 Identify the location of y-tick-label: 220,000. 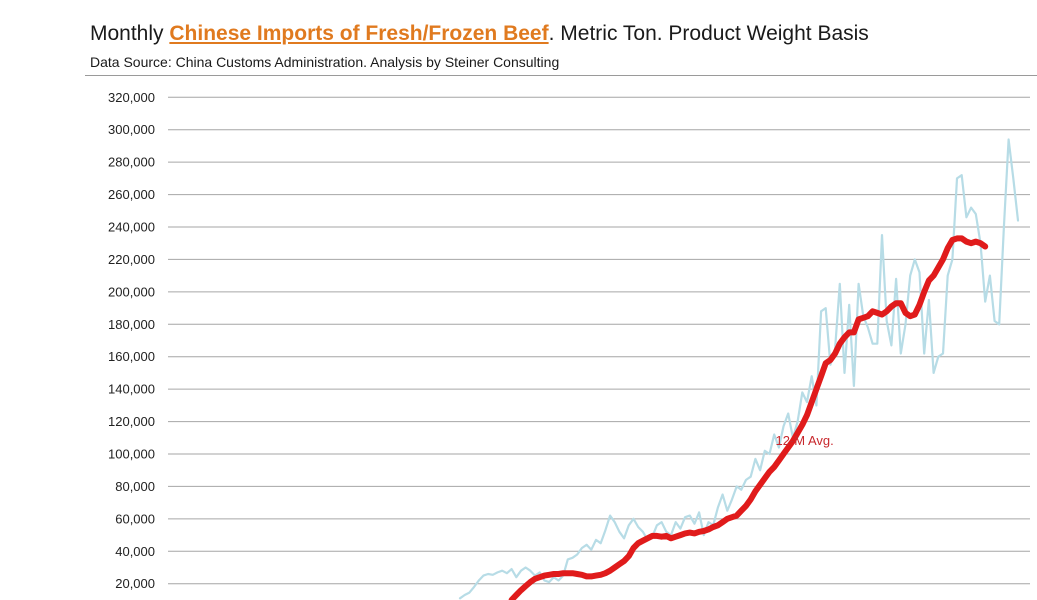
(131, 259).